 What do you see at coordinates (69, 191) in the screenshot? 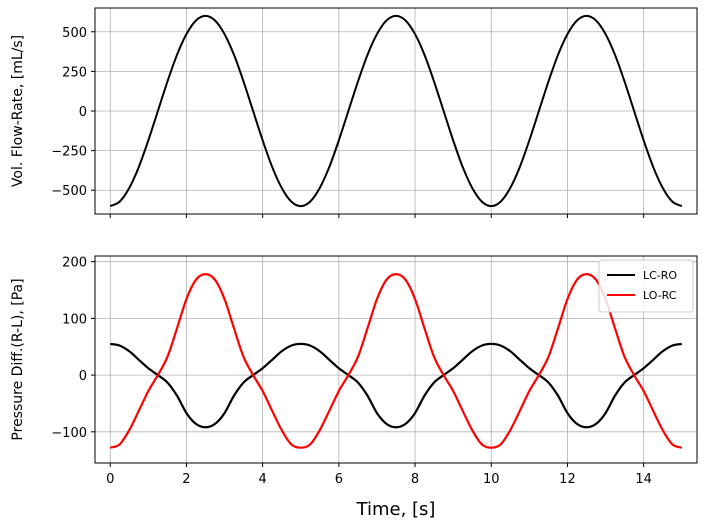
I see `y-tick-label: −500` at bounding box center [69, 191].